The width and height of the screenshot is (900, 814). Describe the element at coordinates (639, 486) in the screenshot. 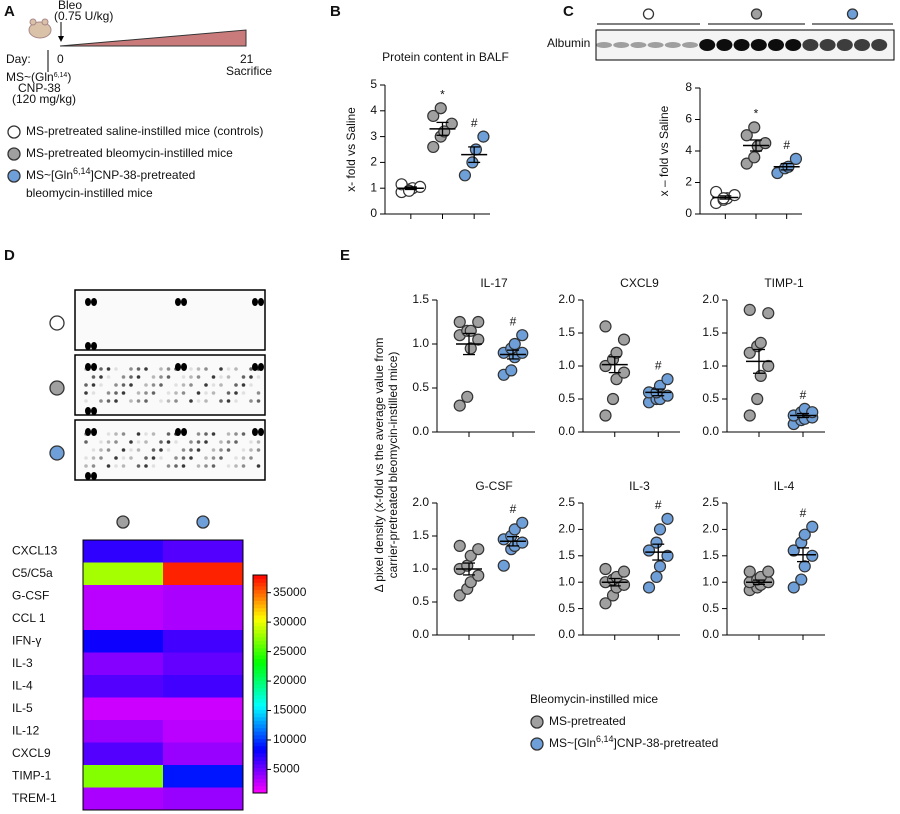

I see `chart-title: IL-3` at that location.